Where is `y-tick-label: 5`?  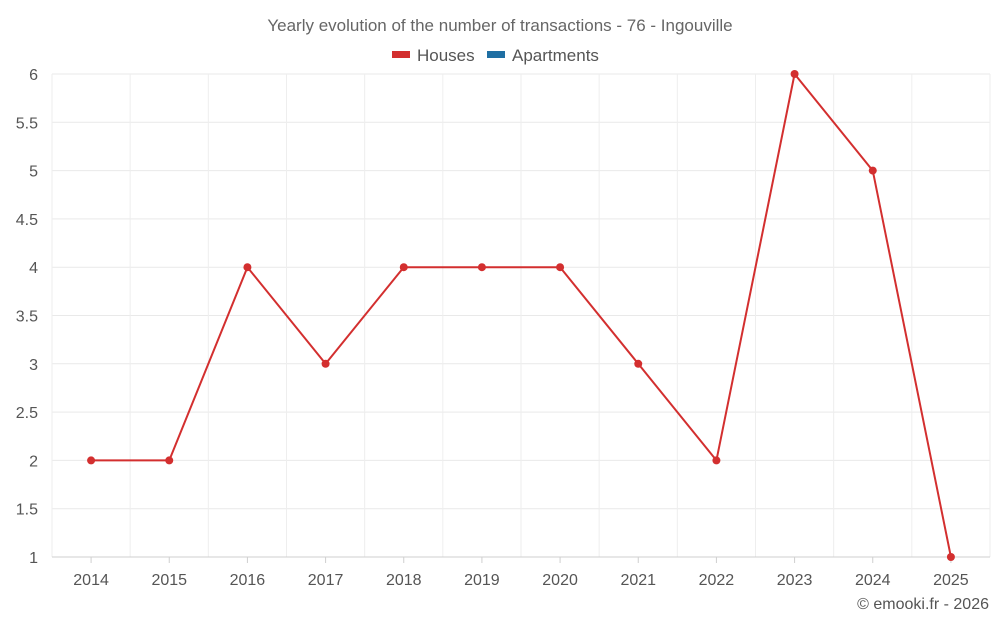 y-tick-label: 5 is located at coordinates (33, 172).